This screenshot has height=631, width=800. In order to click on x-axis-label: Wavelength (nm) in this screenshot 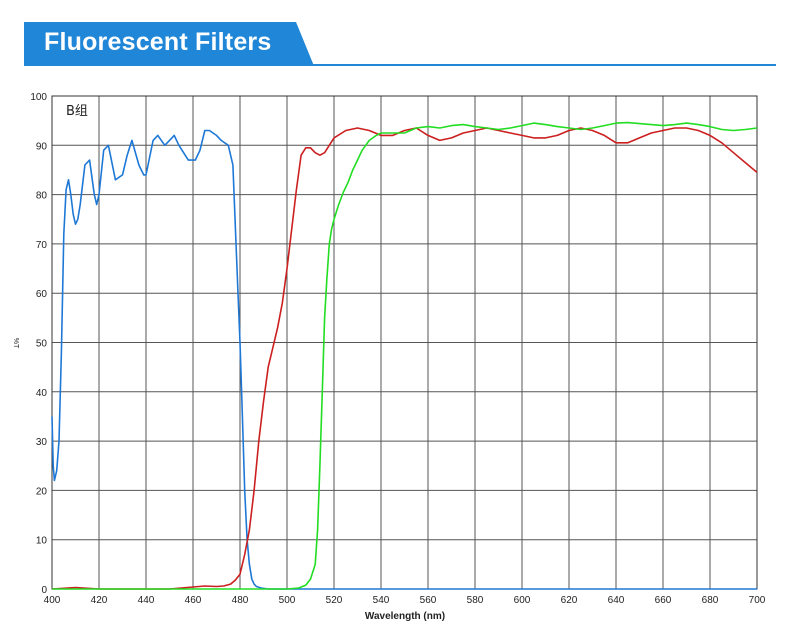, I will do `click(405, 616)`.